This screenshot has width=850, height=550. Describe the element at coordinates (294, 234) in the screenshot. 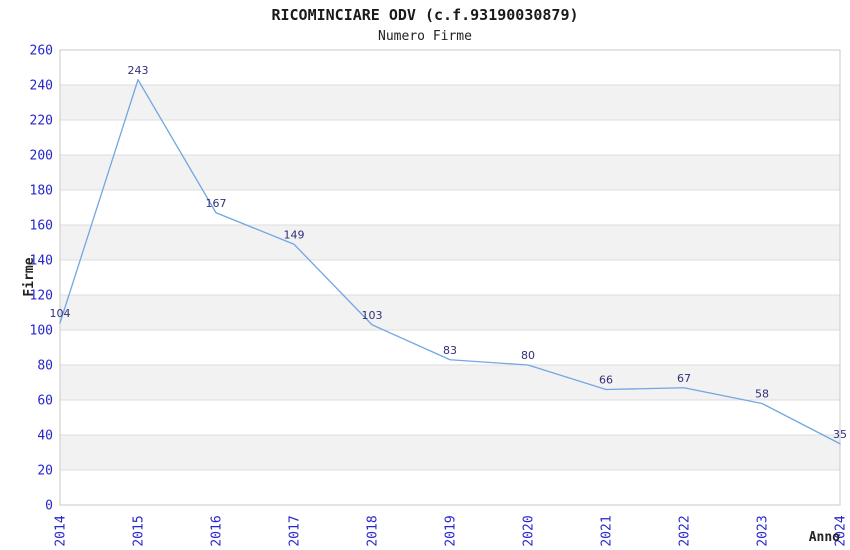

I see `data-label: 149` at that location.